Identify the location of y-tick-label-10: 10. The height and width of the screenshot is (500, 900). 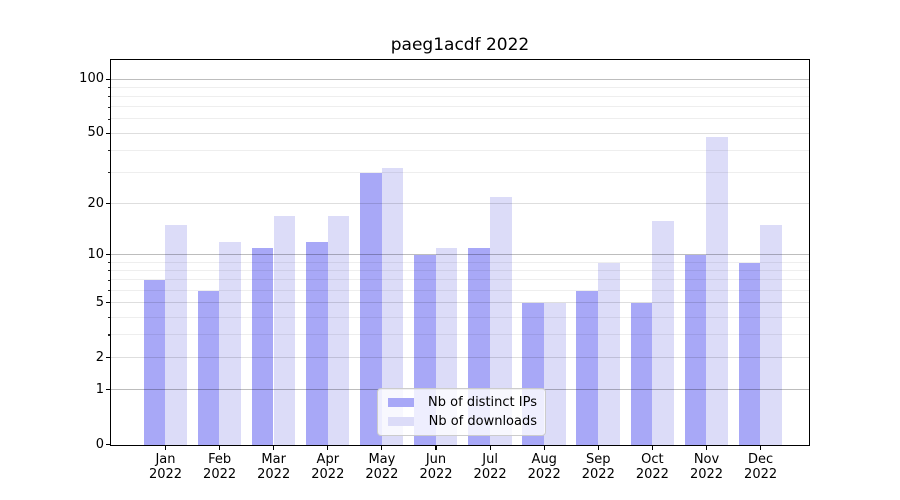
(95, 254).